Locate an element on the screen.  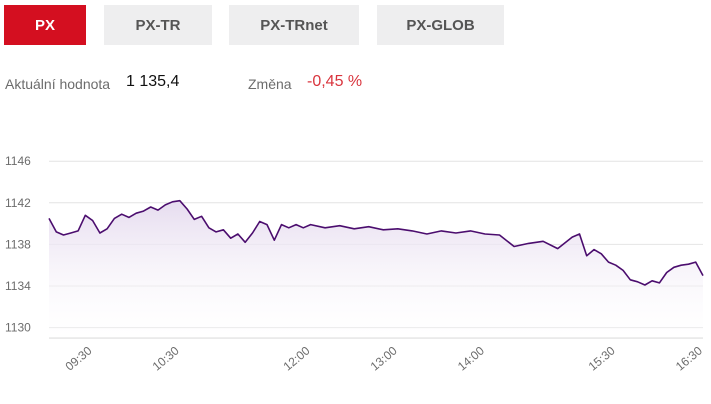
change-value: -0,45 % is located at coordinates (335, 81).